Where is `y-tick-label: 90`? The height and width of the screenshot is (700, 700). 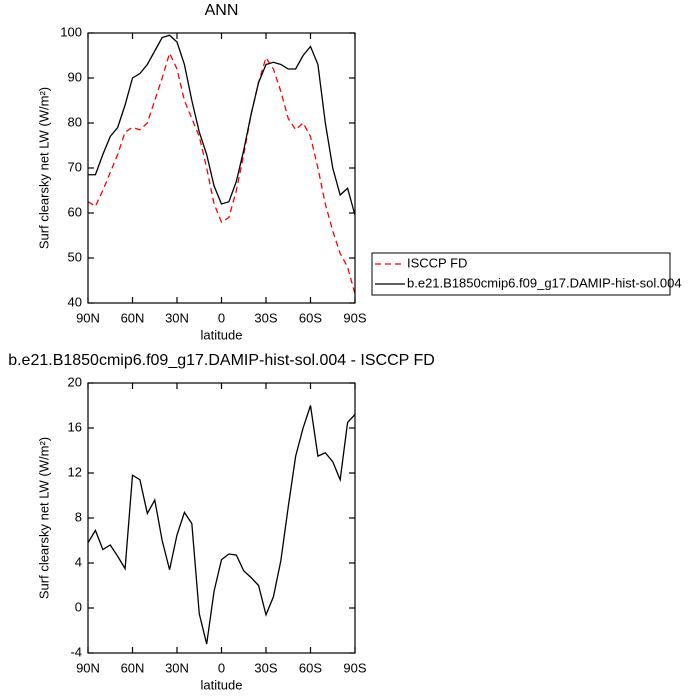 y-tick-label: 90 is located at coordinates (75, 76).